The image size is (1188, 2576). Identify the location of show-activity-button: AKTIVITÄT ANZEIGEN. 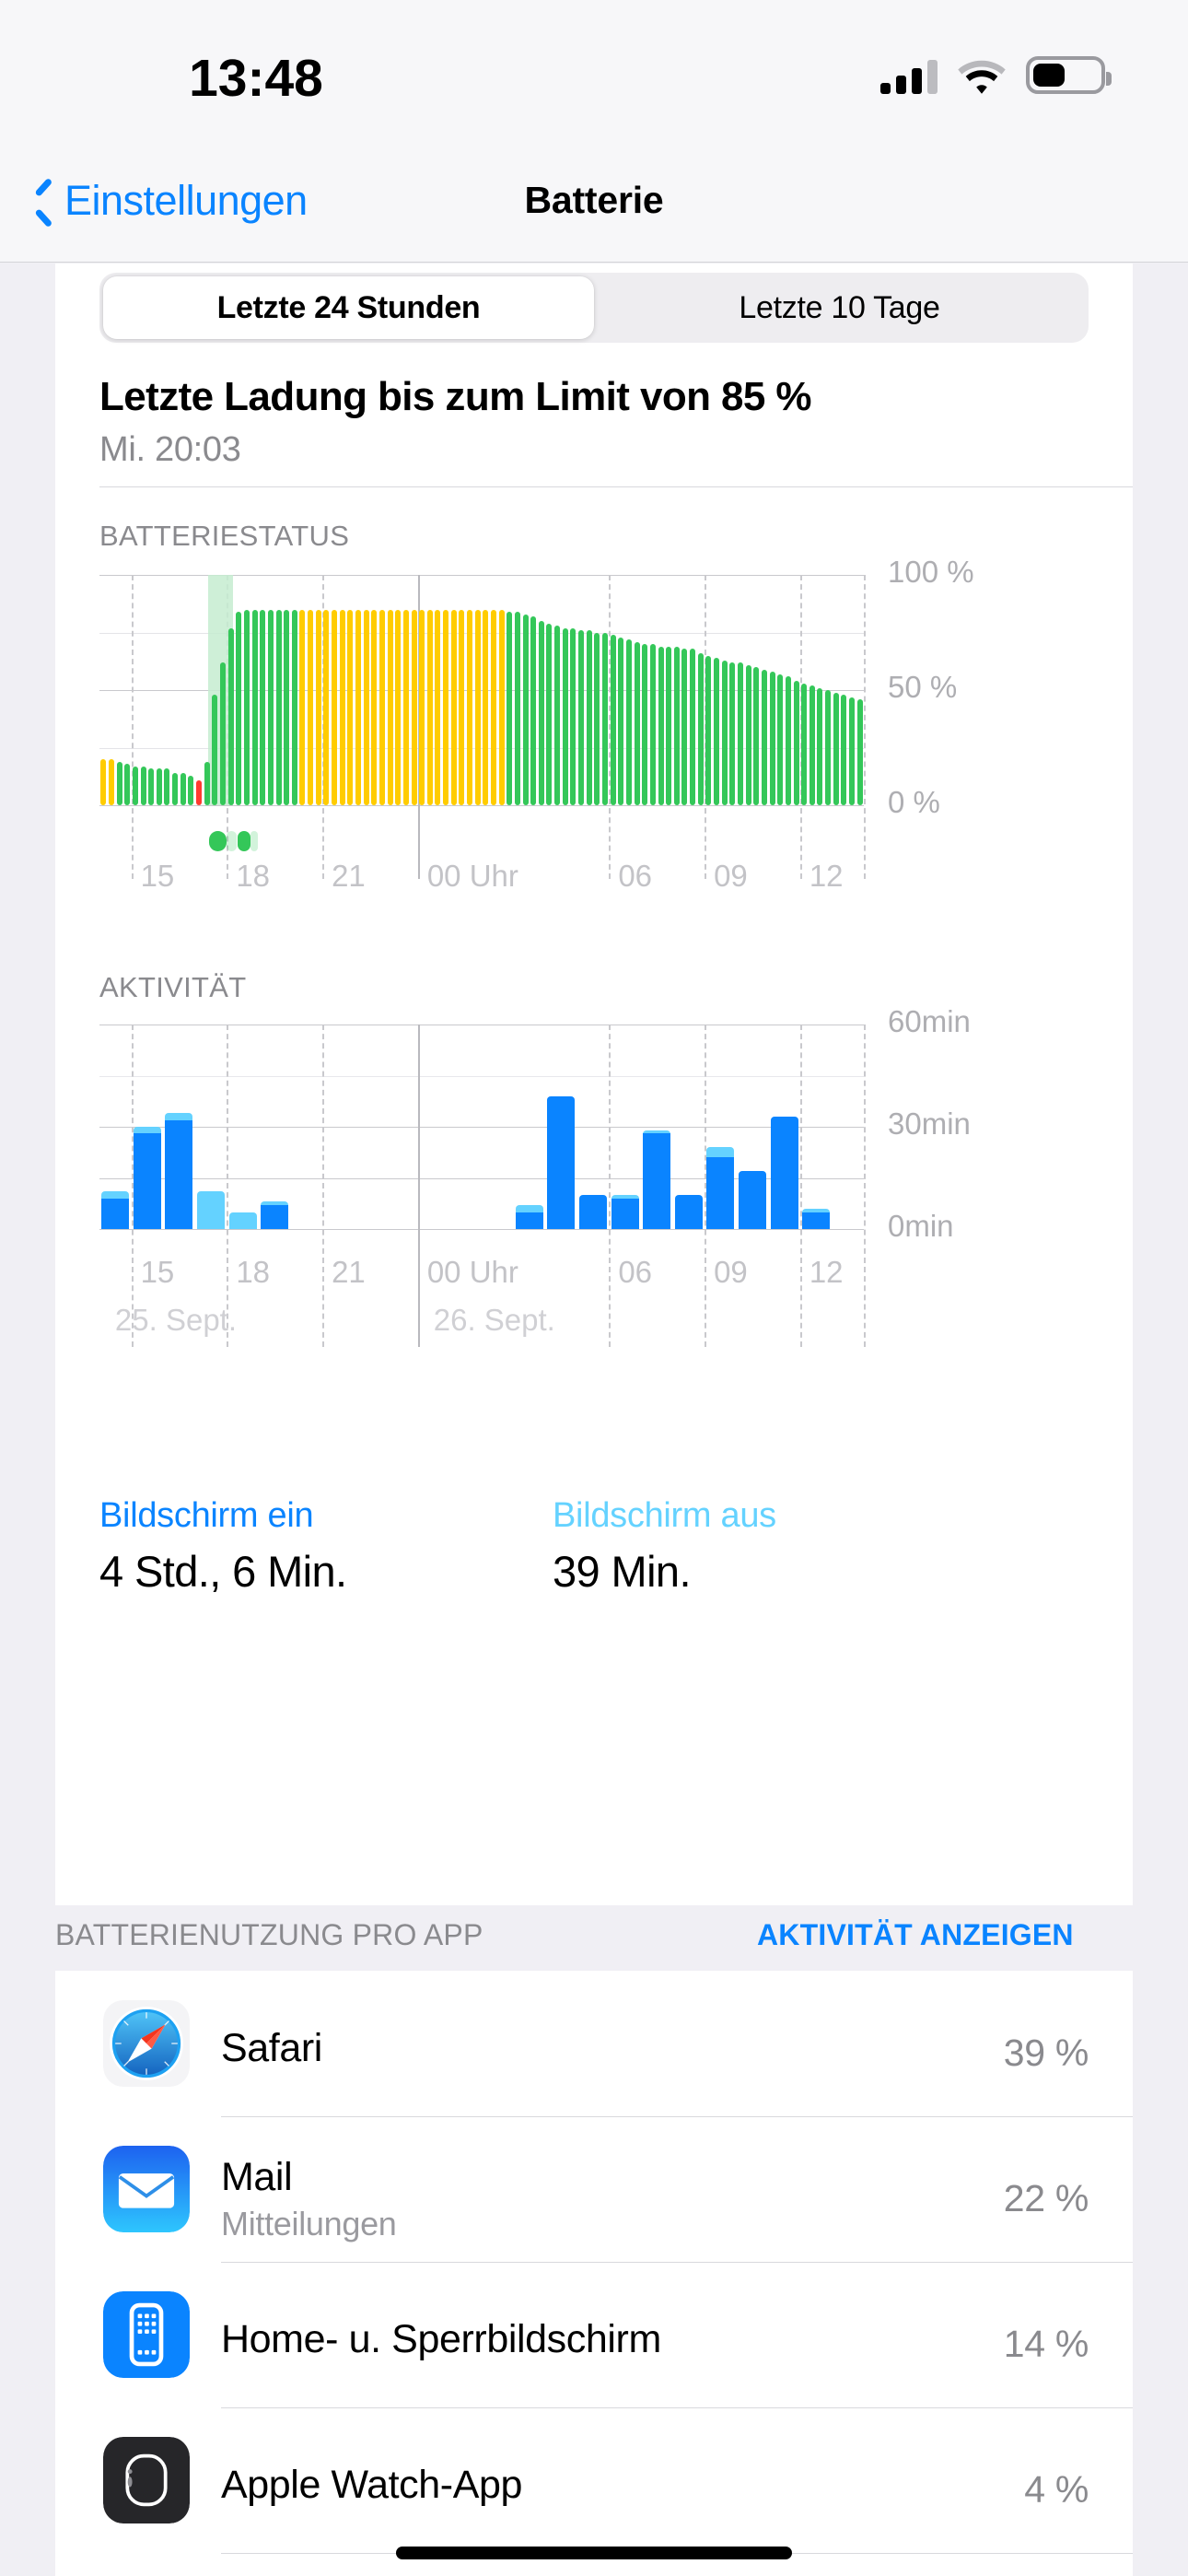
(915, 1935).